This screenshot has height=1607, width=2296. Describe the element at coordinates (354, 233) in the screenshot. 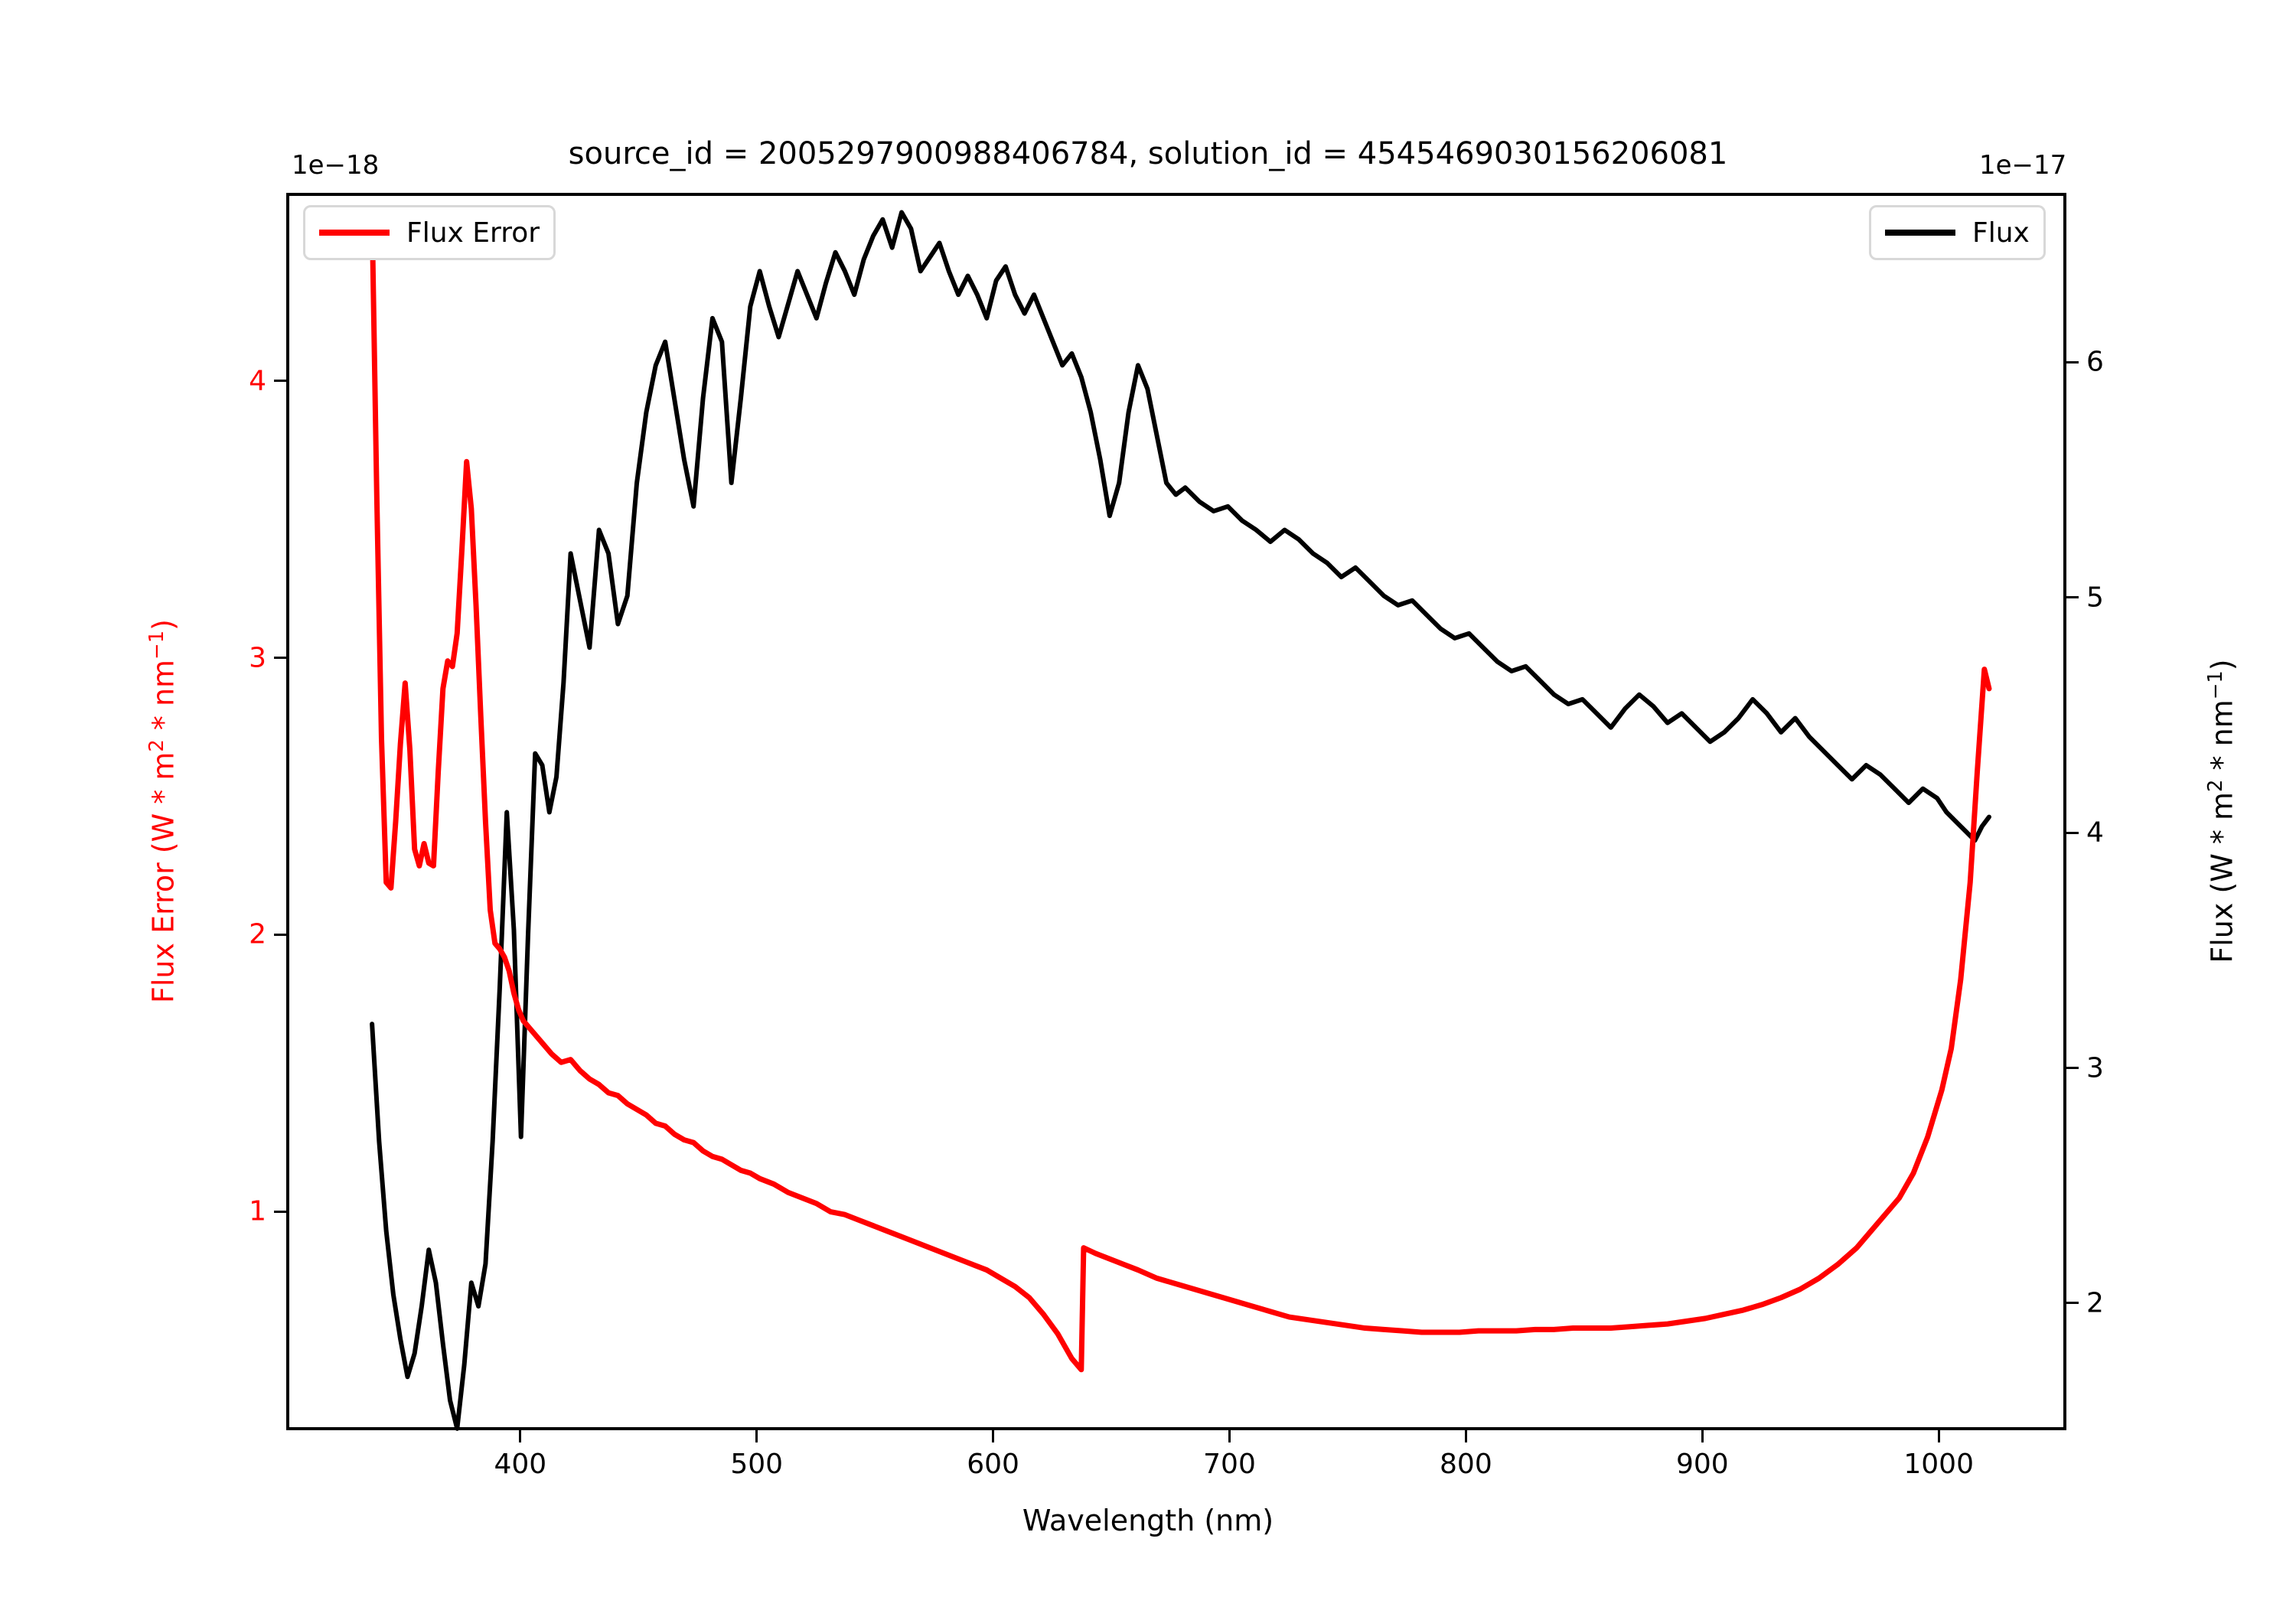

I see `legend-line-swatch-red` at that location.